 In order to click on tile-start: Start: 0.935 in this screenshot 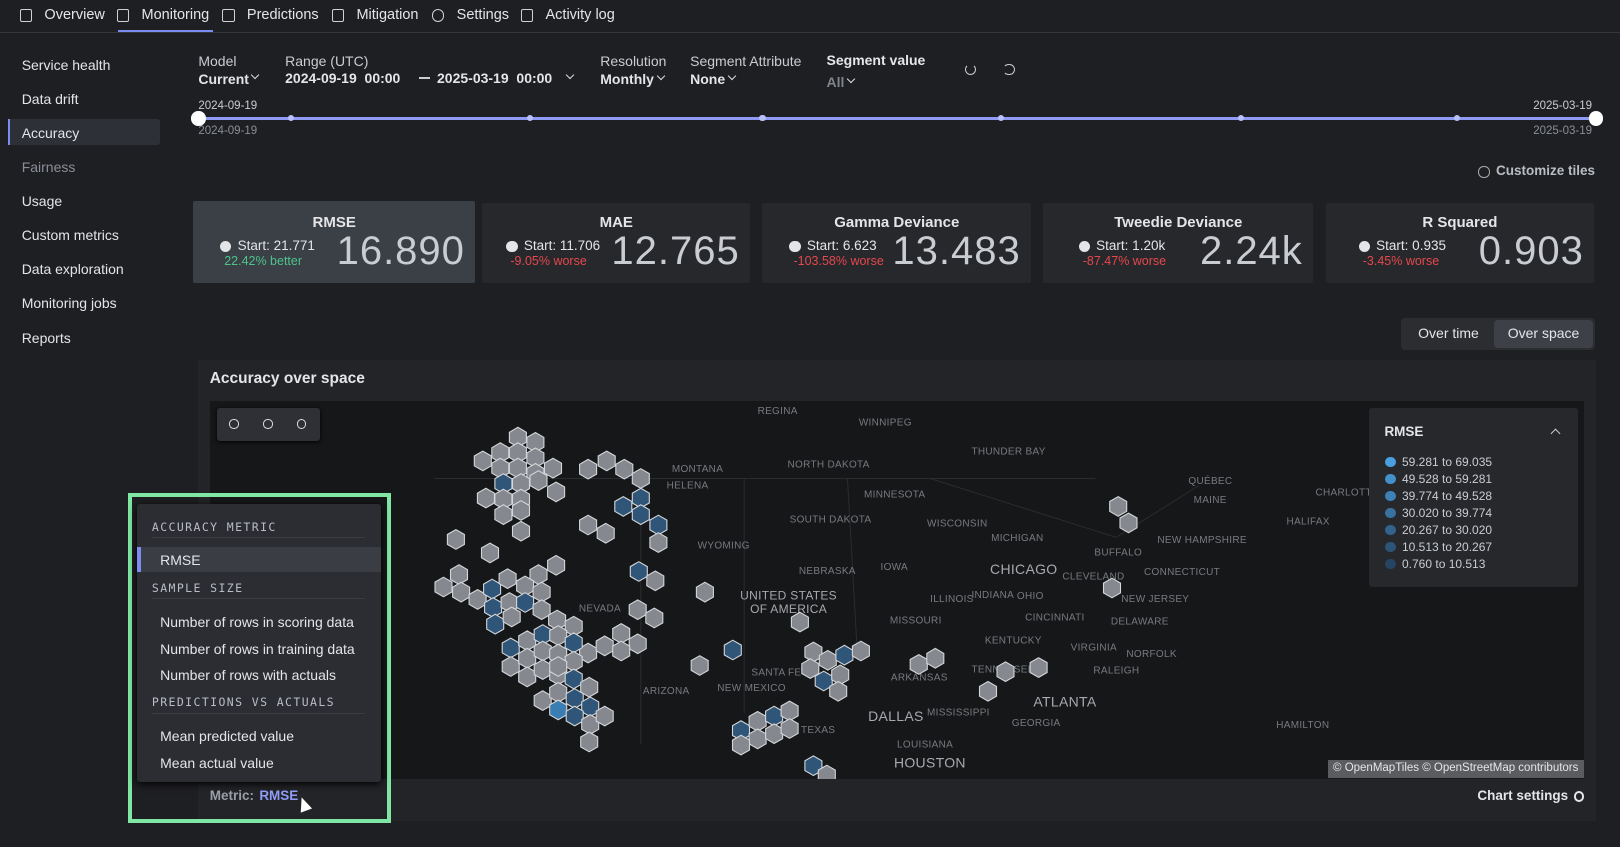, I will do `click(1411, 245)`.